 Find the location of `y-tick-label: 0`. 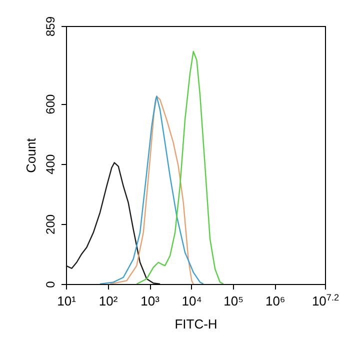

y-tick-label: 0 is located at coordinates (51, 284).